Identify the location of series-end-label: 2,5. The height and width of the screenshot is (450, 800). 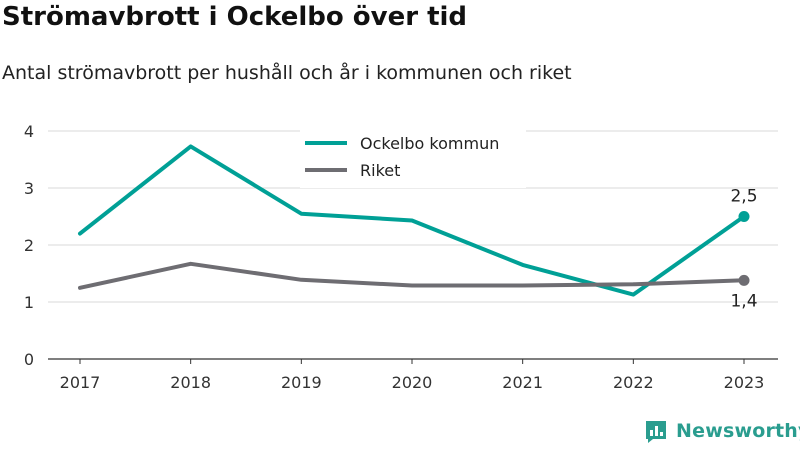
(743, 197).